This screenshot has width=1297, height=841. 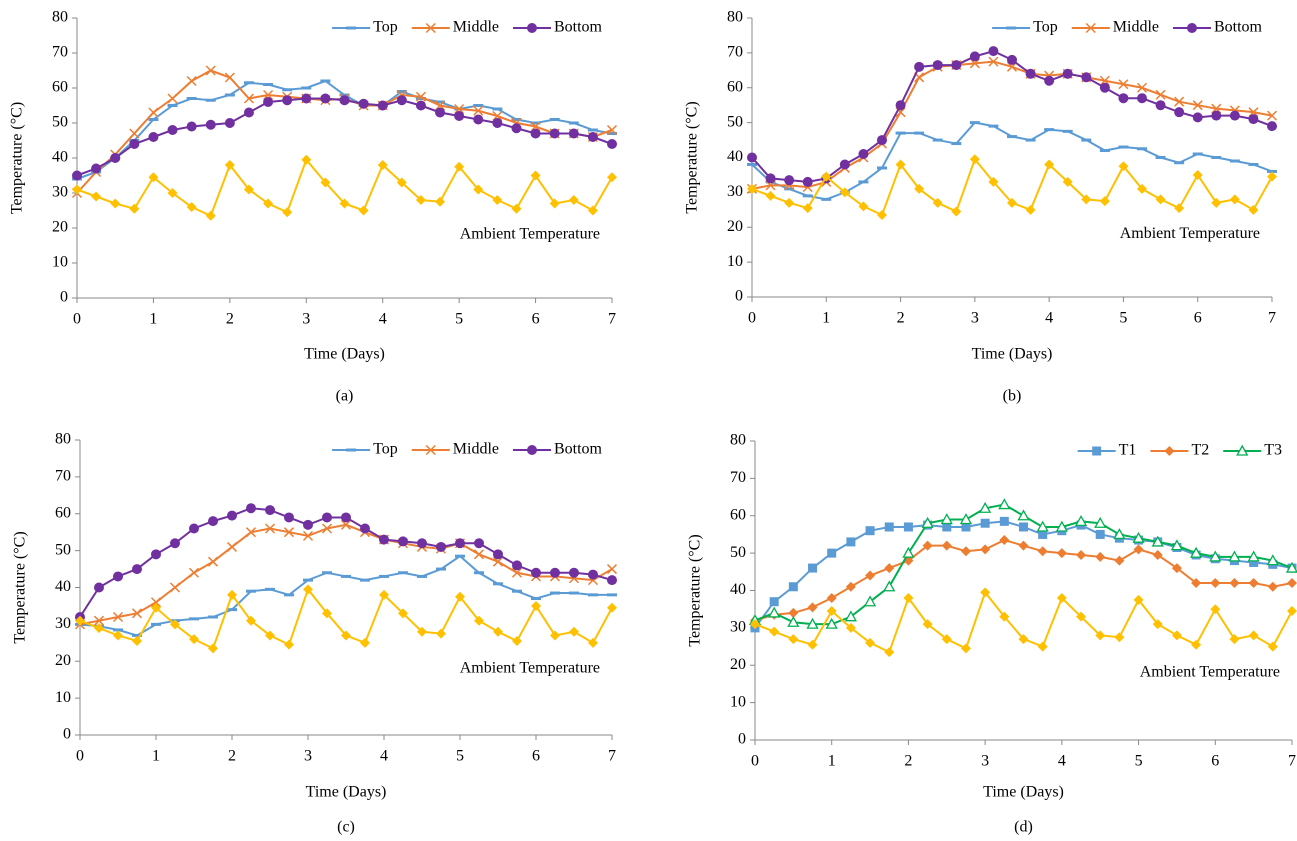 I want to click on y-tick-label: 30, so click(x=738, y=627).